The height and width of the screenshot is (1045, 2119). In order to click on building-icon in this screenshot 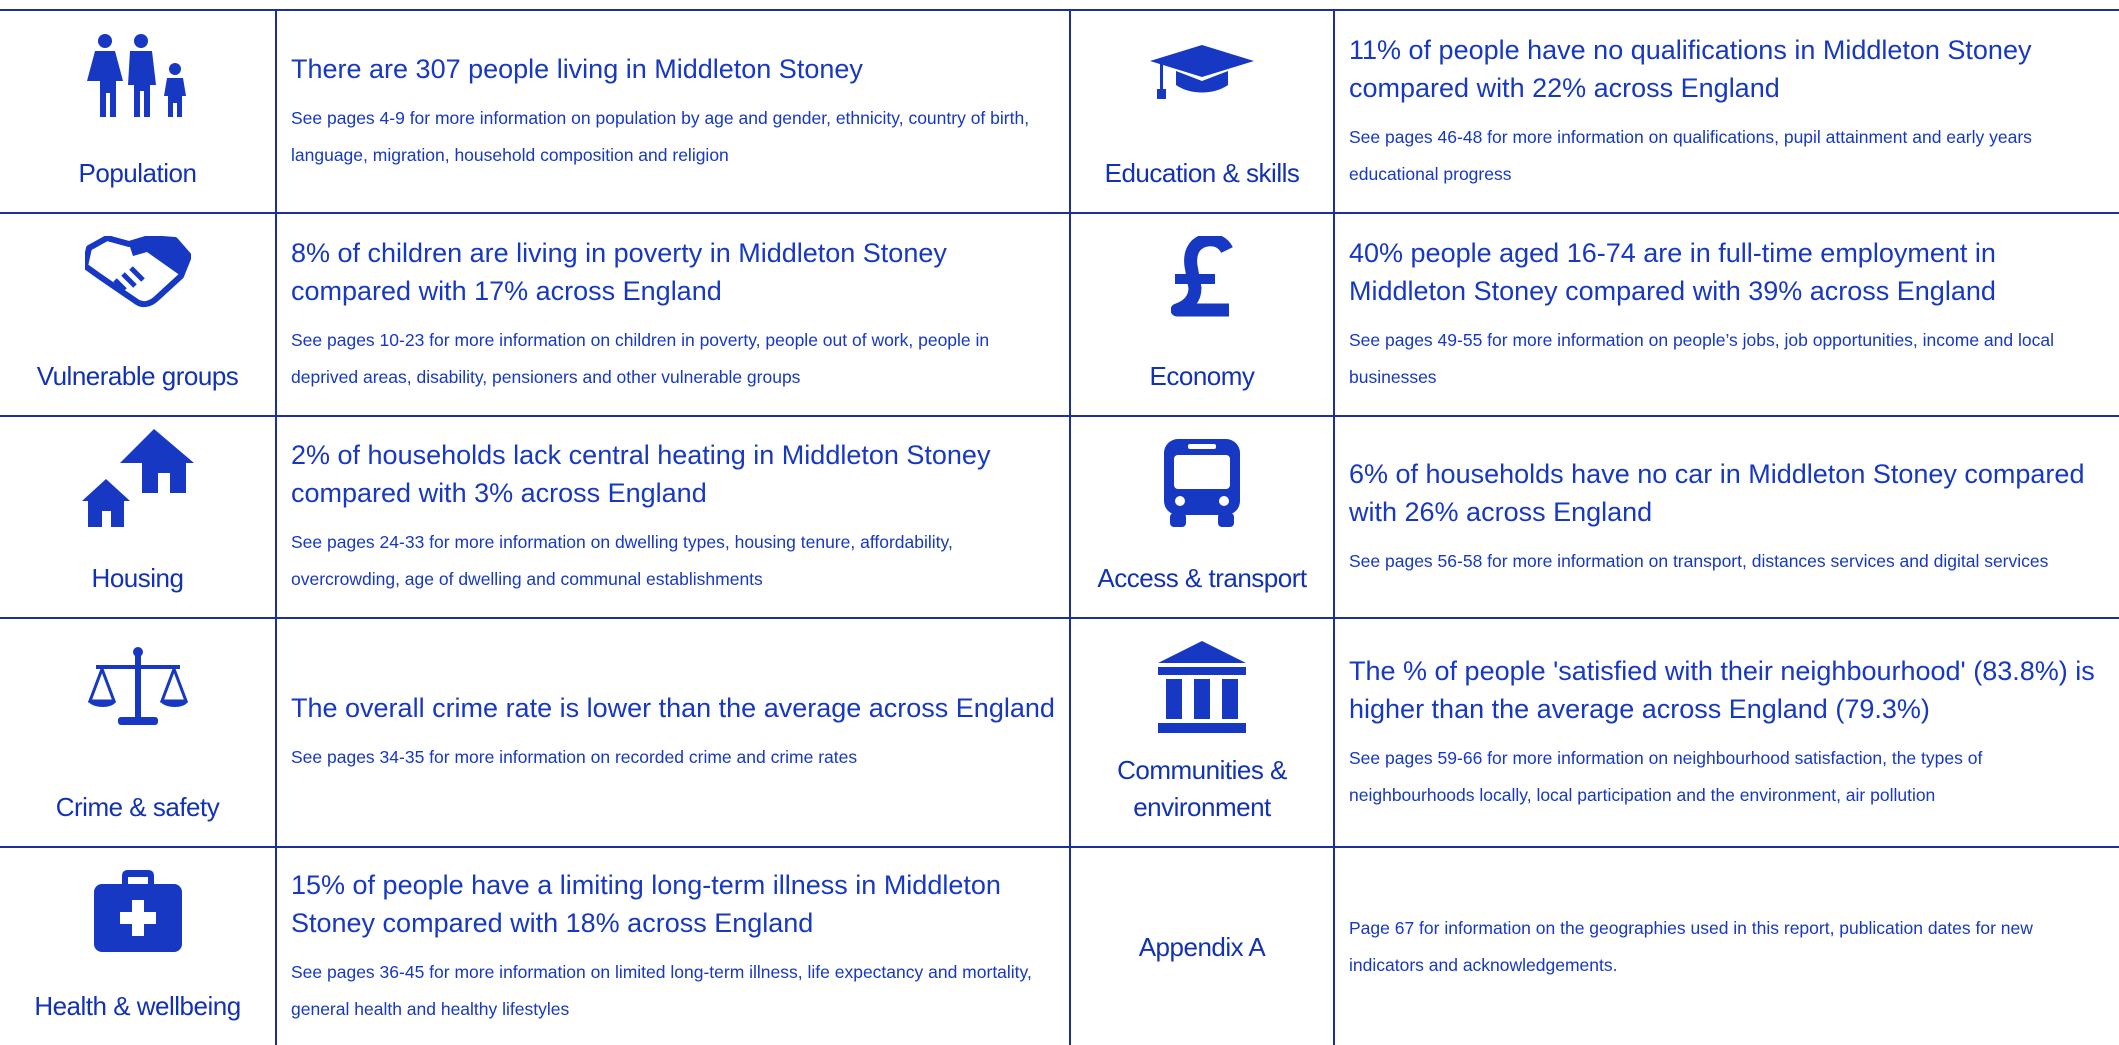, I will do `click(1202, 687)`.